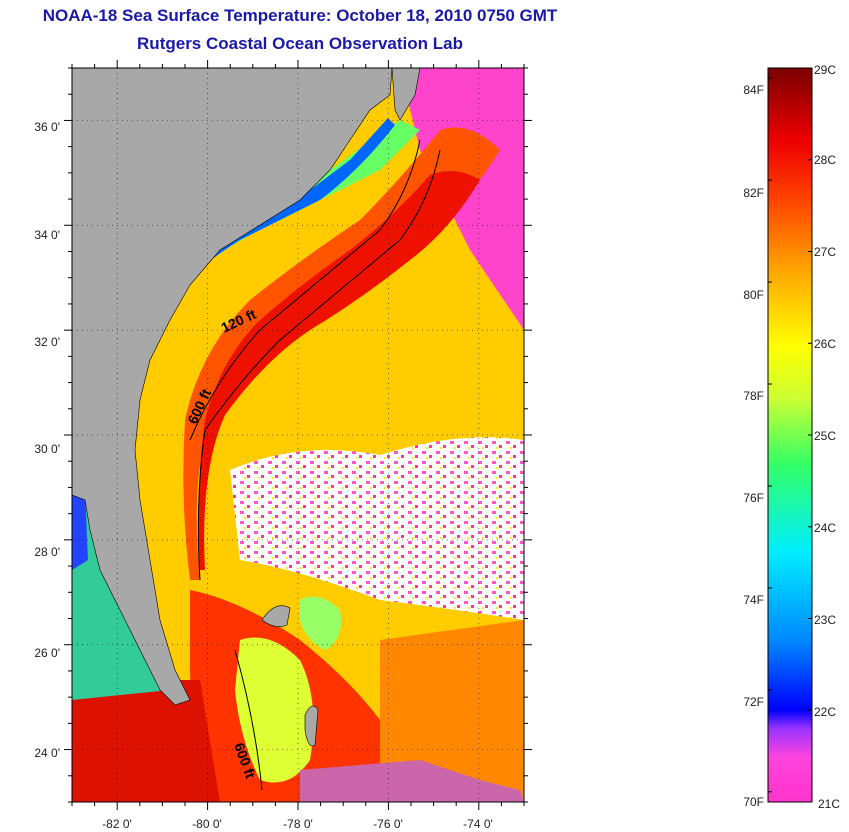 Image resolution: width=849 pixels, height=832 pixels. What do you see at coordinates (825, 70) in the screenshot?
I see `colorbar-c-label: 29C` at bounding box center [825, 70].